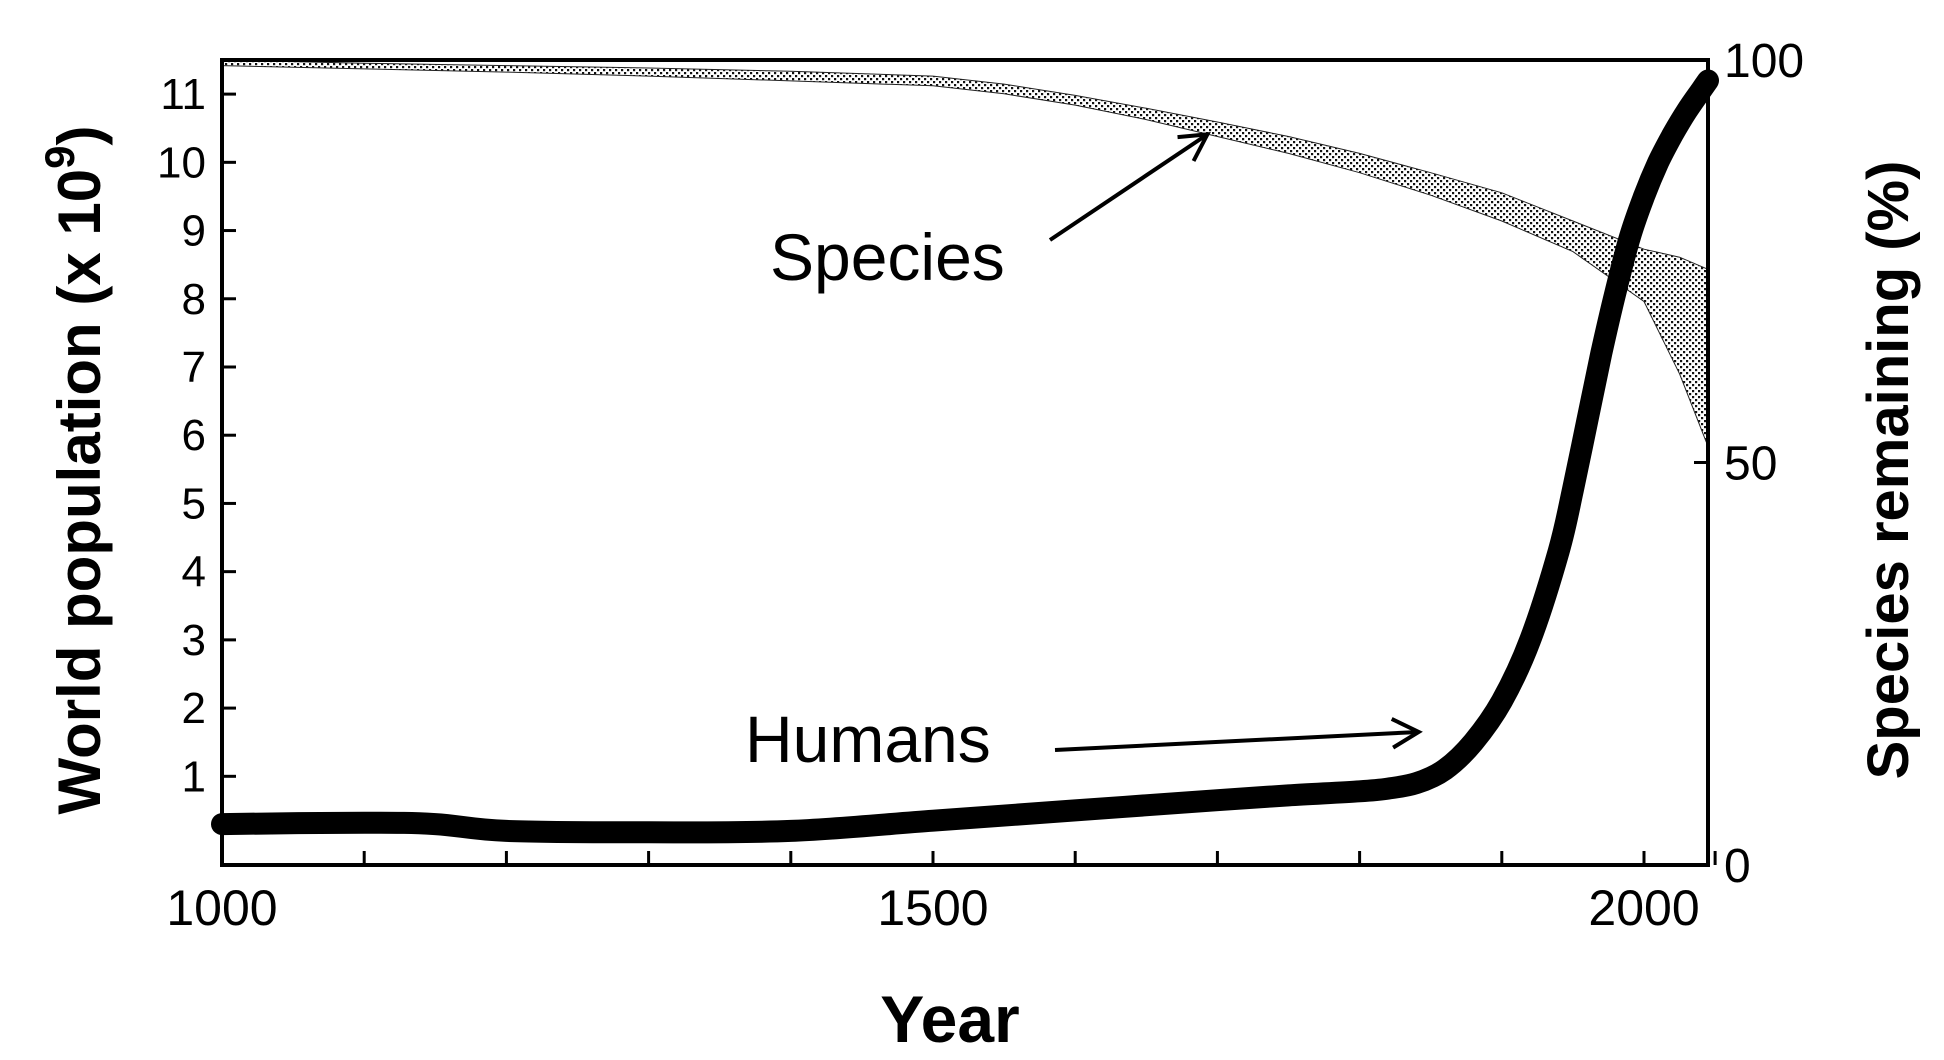 This screenshot has height=1060, width=1944. What do you see at coordinates (194, 640) in the screenshot?
I see `y-left-tick-label: 3` at bounding box center [194, 640].